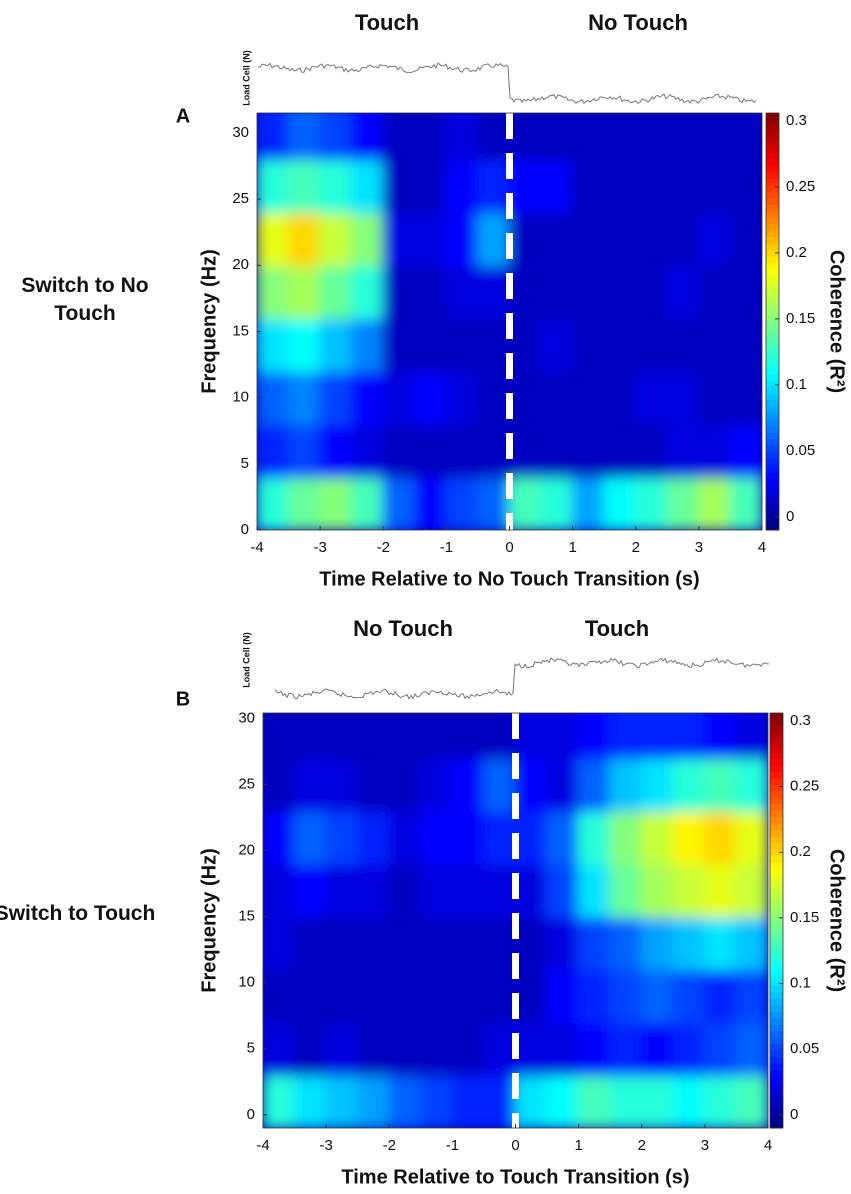 The height and width of the screenshot is (1194, 851). I want to click on colorbar-tick-label: 0.25, so click(804, 786).